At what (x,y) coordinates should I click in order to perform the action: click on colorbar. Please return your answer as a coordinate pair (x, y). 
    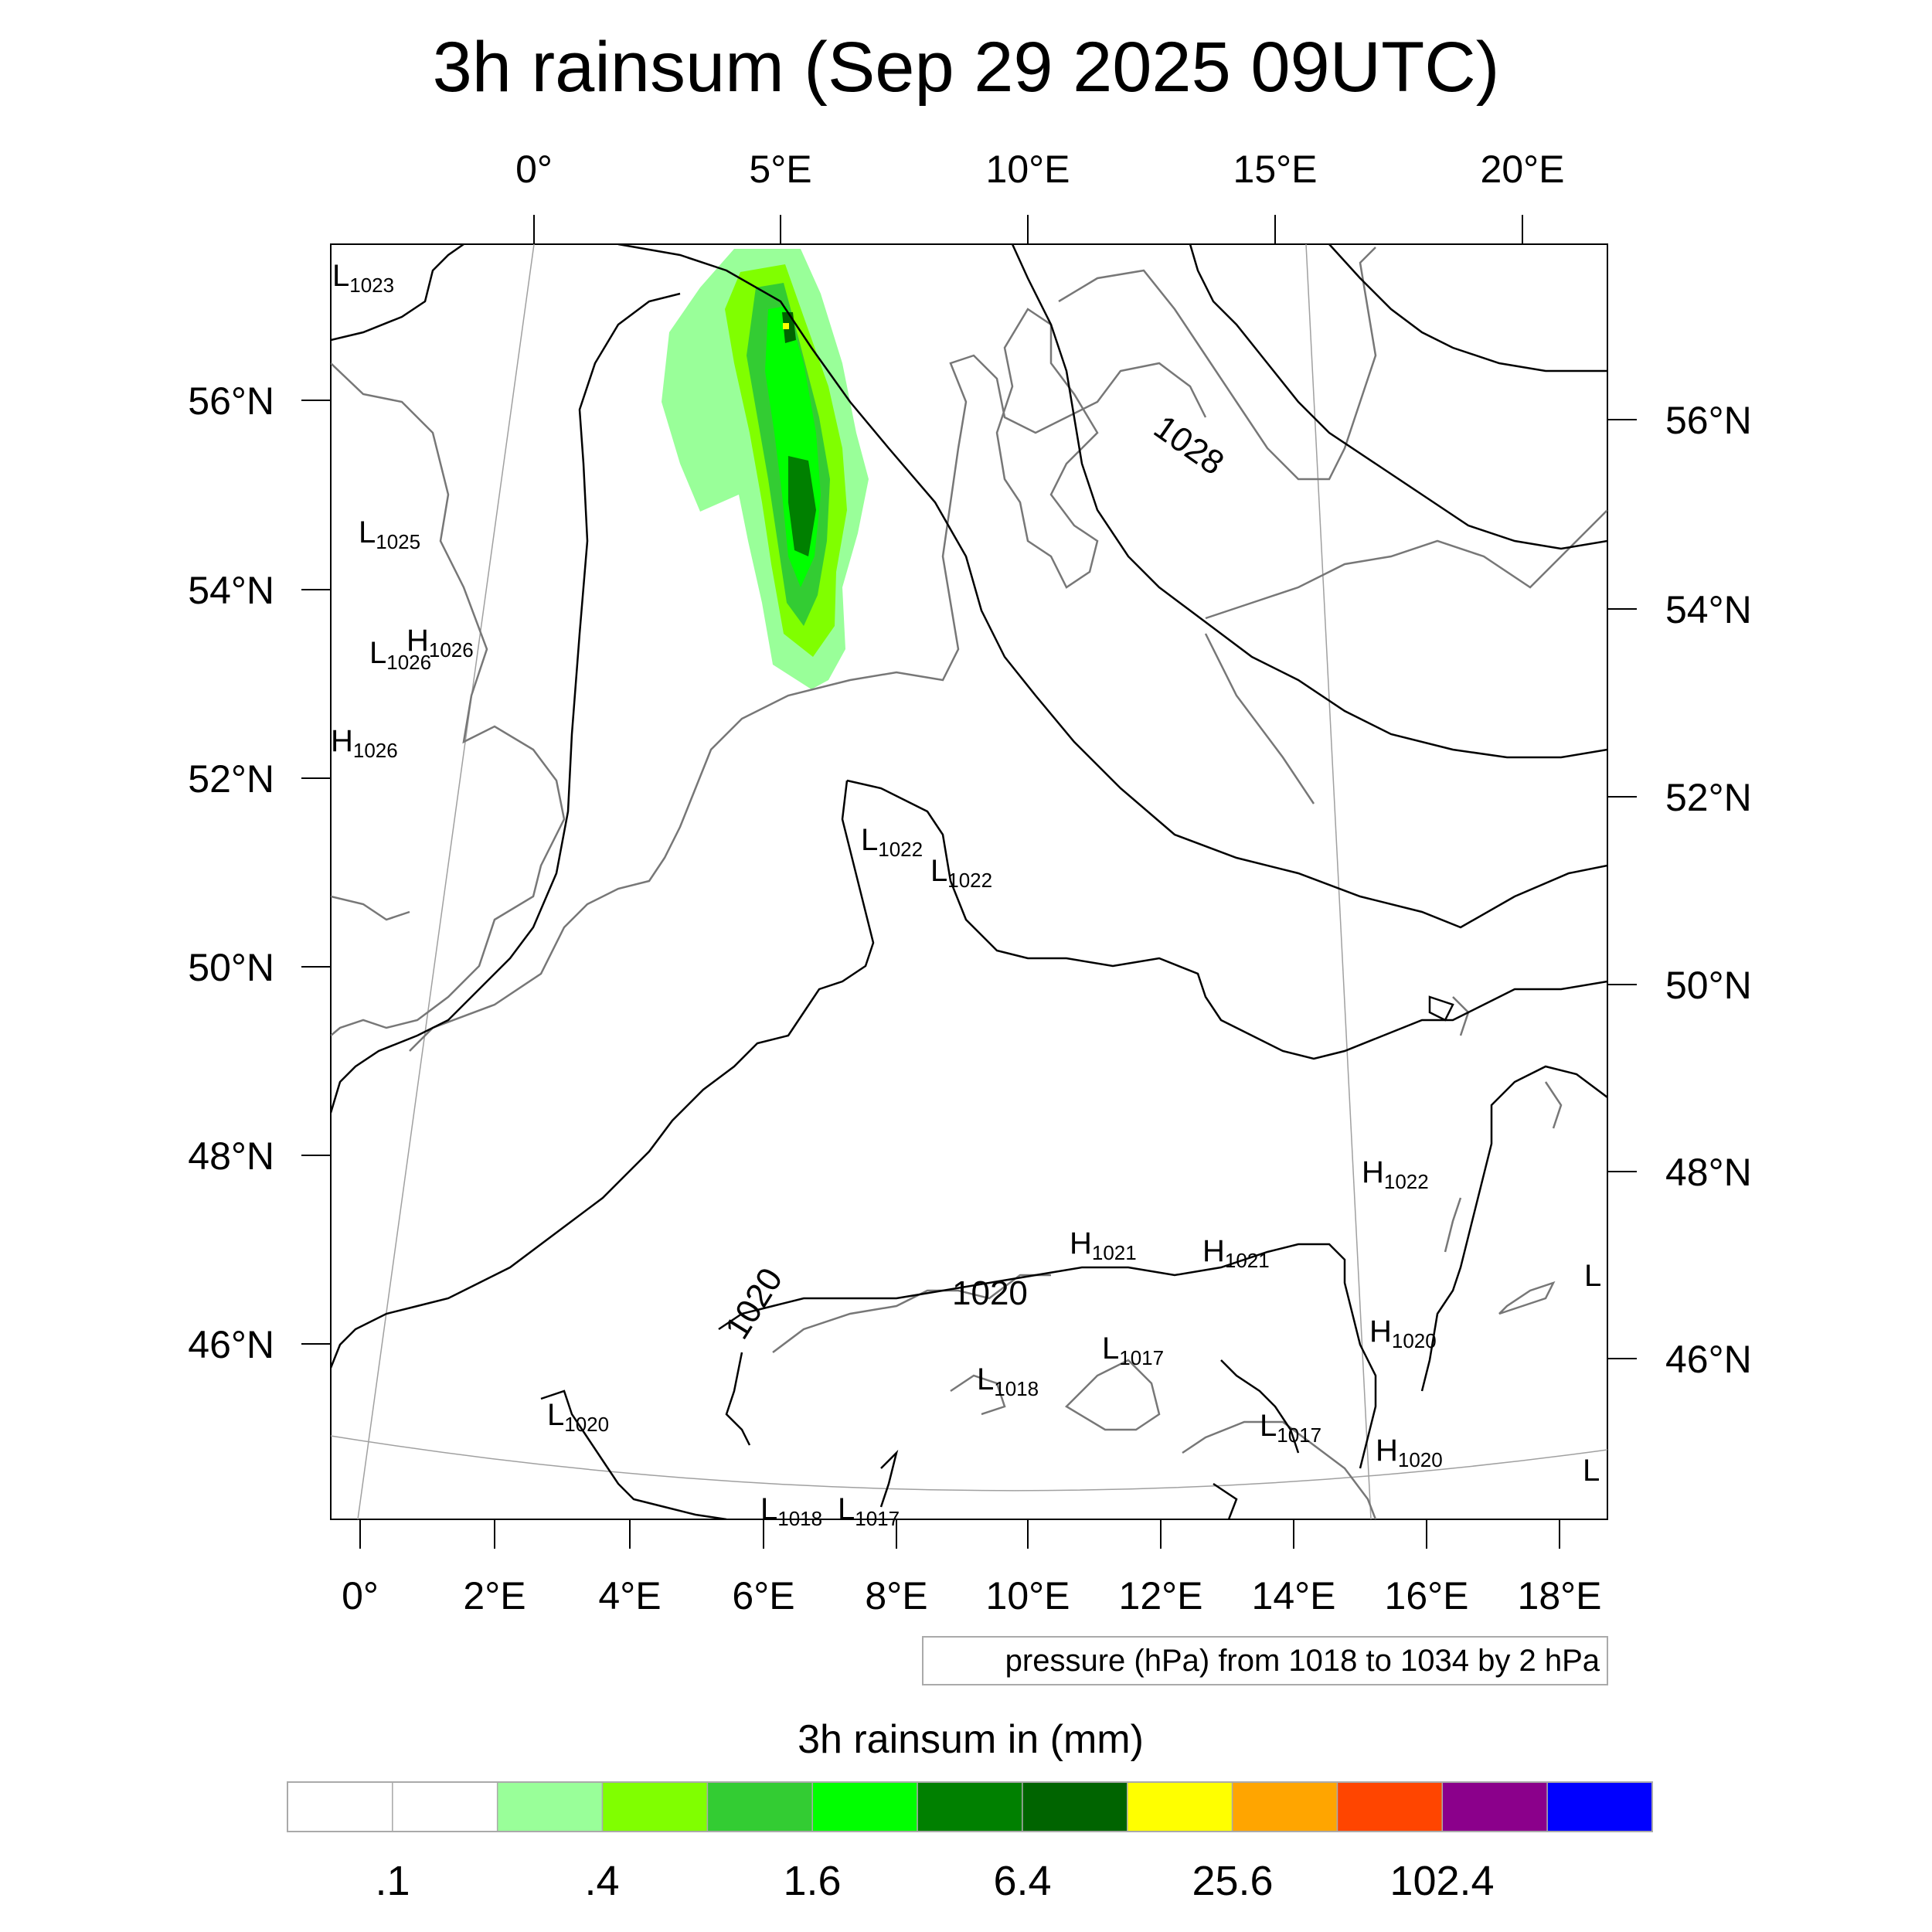
    Looking at the image, I should click on (970, 1807).